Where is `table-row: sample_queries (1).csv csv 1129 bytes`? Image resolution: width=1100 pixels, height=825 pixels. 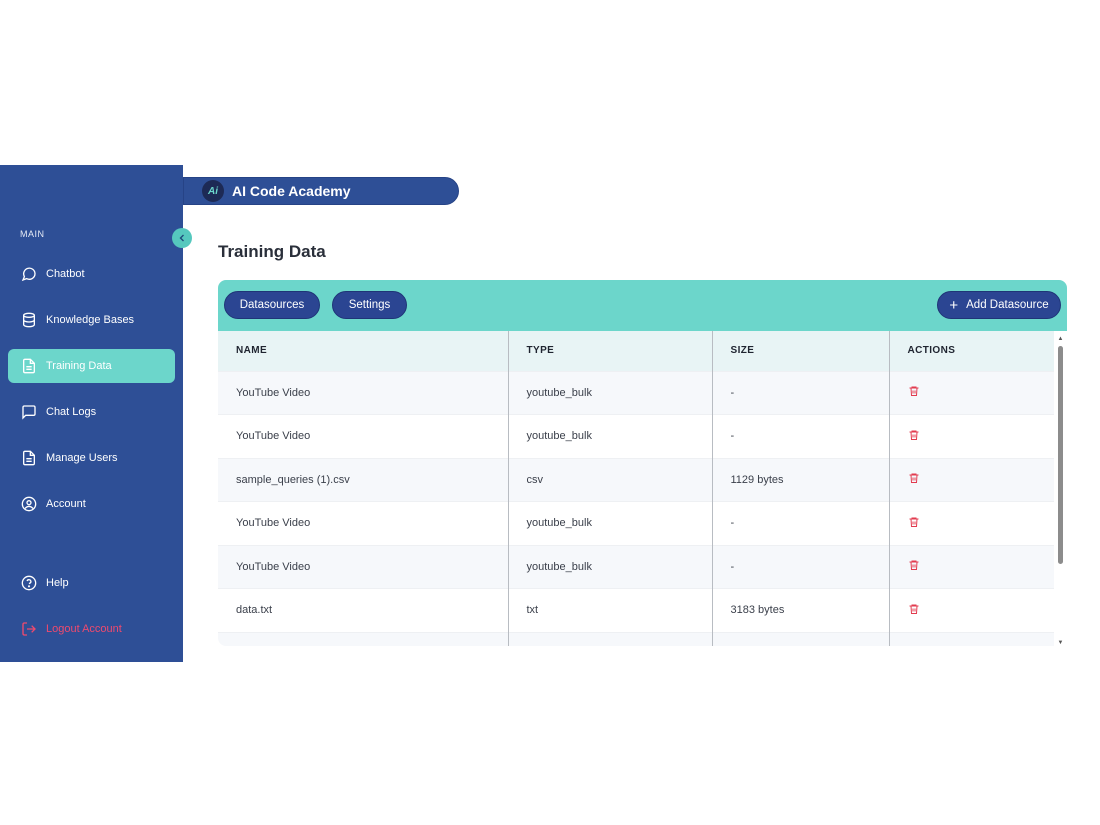 table-row: sample_queries (1).csv csv 1129 bytes is located at coordinates (636, 479).